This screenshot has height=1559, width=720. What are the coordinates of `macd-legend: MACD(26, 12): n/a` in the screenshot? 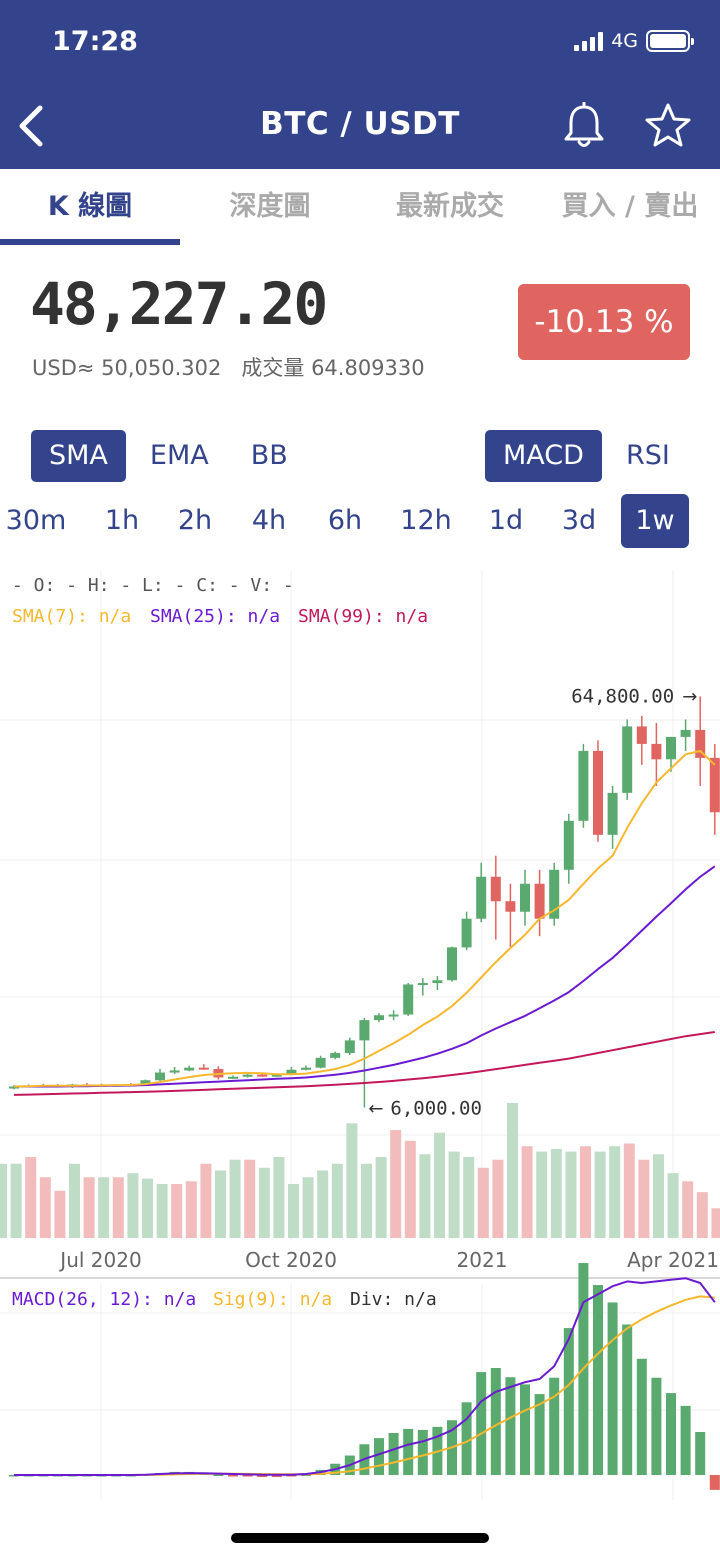 It's located at (104, 1299).